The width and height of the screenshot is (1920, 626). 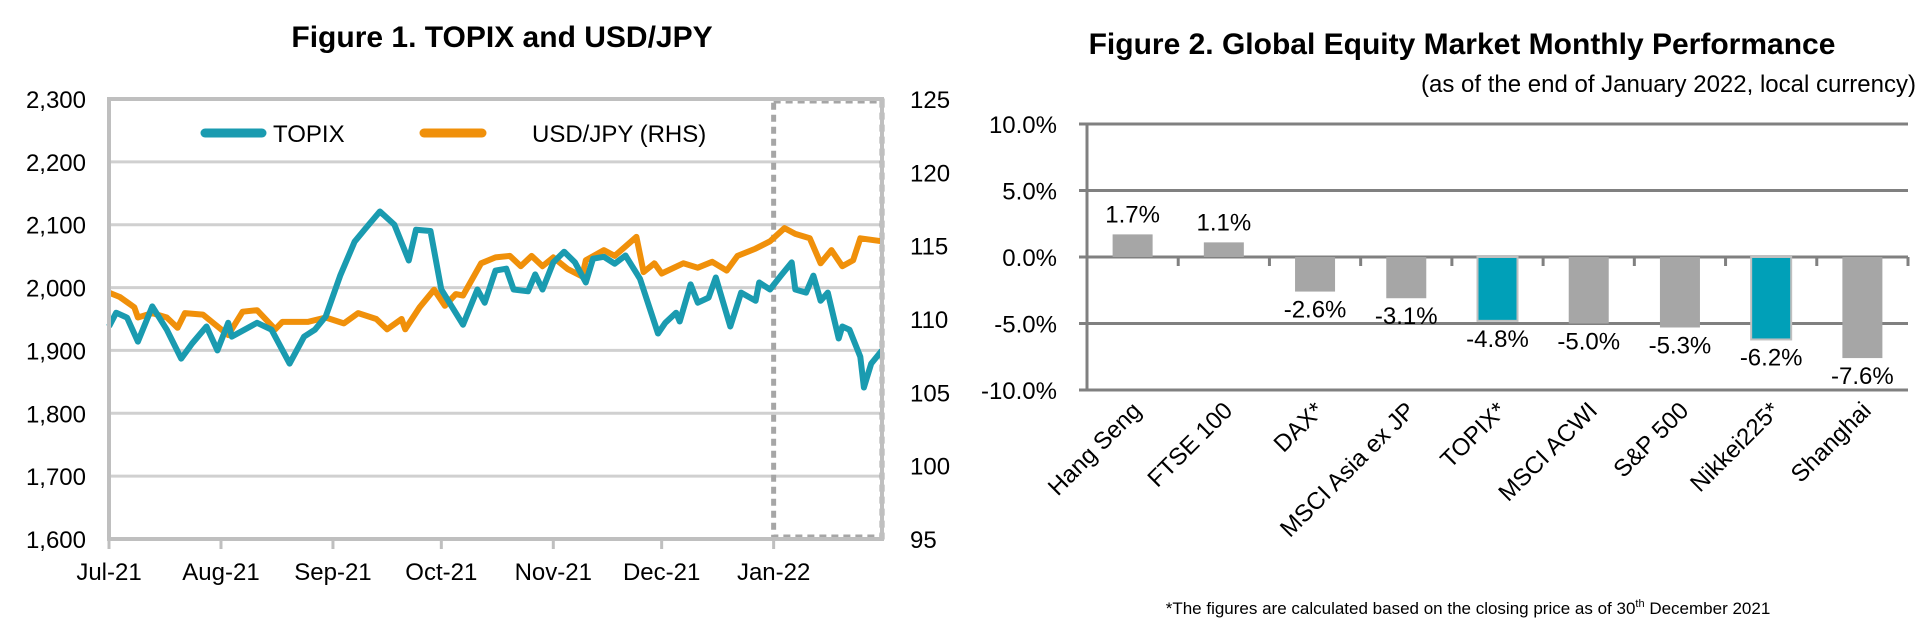 What do you see at coordinates (930, 100) in the screenshot?
I see `right-axis-tick-label: 125` at bounding box center [930, 100].